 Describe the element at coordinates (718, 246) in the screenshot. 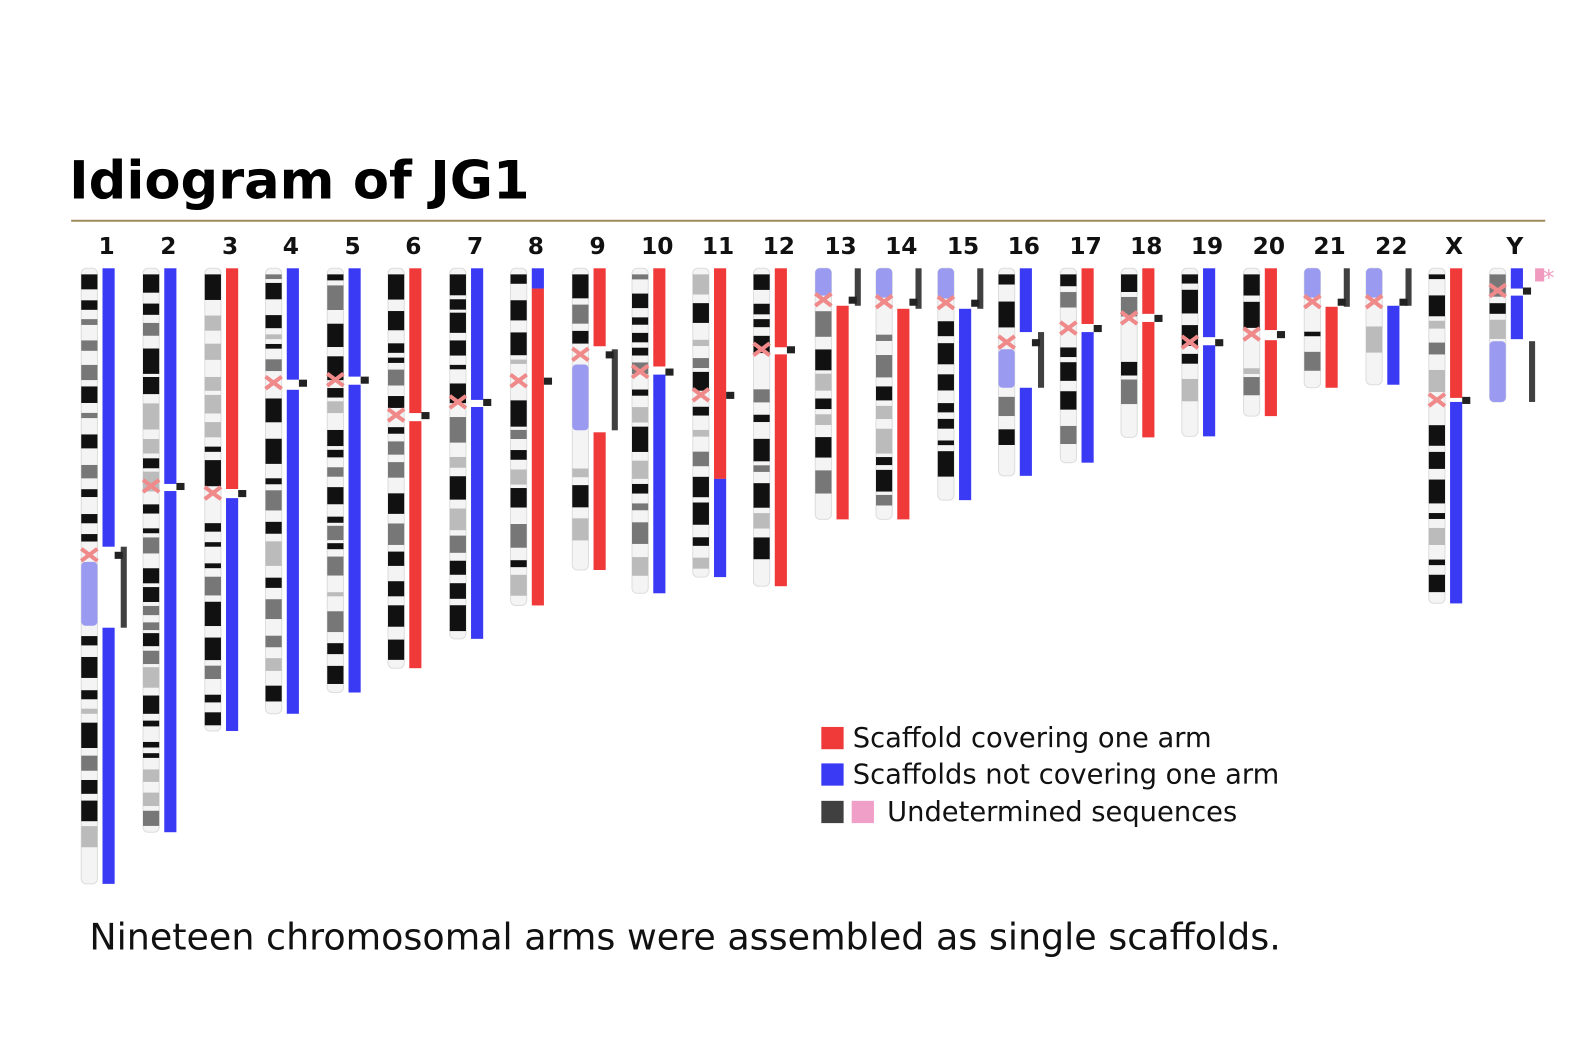

I see `chromosome-label: 11` at that location.